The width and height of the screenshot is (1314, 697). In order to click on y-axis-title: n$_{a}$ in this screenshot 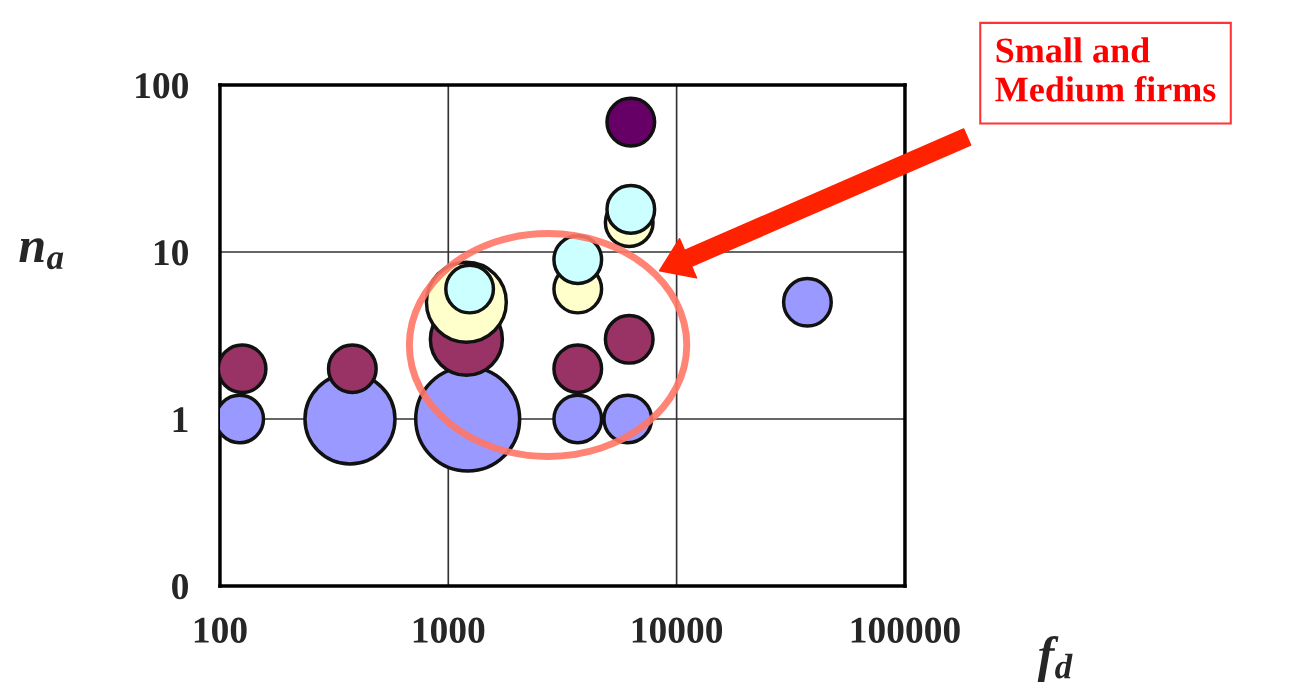, I will do `click(41, 254)`.